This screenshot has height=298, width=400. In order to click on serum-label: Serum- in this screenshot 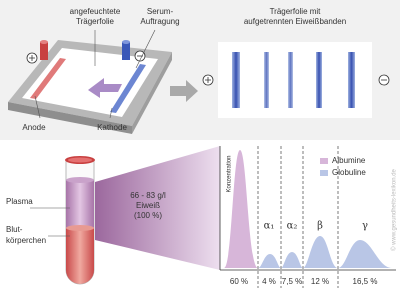, I will do `click(160, 11)`.